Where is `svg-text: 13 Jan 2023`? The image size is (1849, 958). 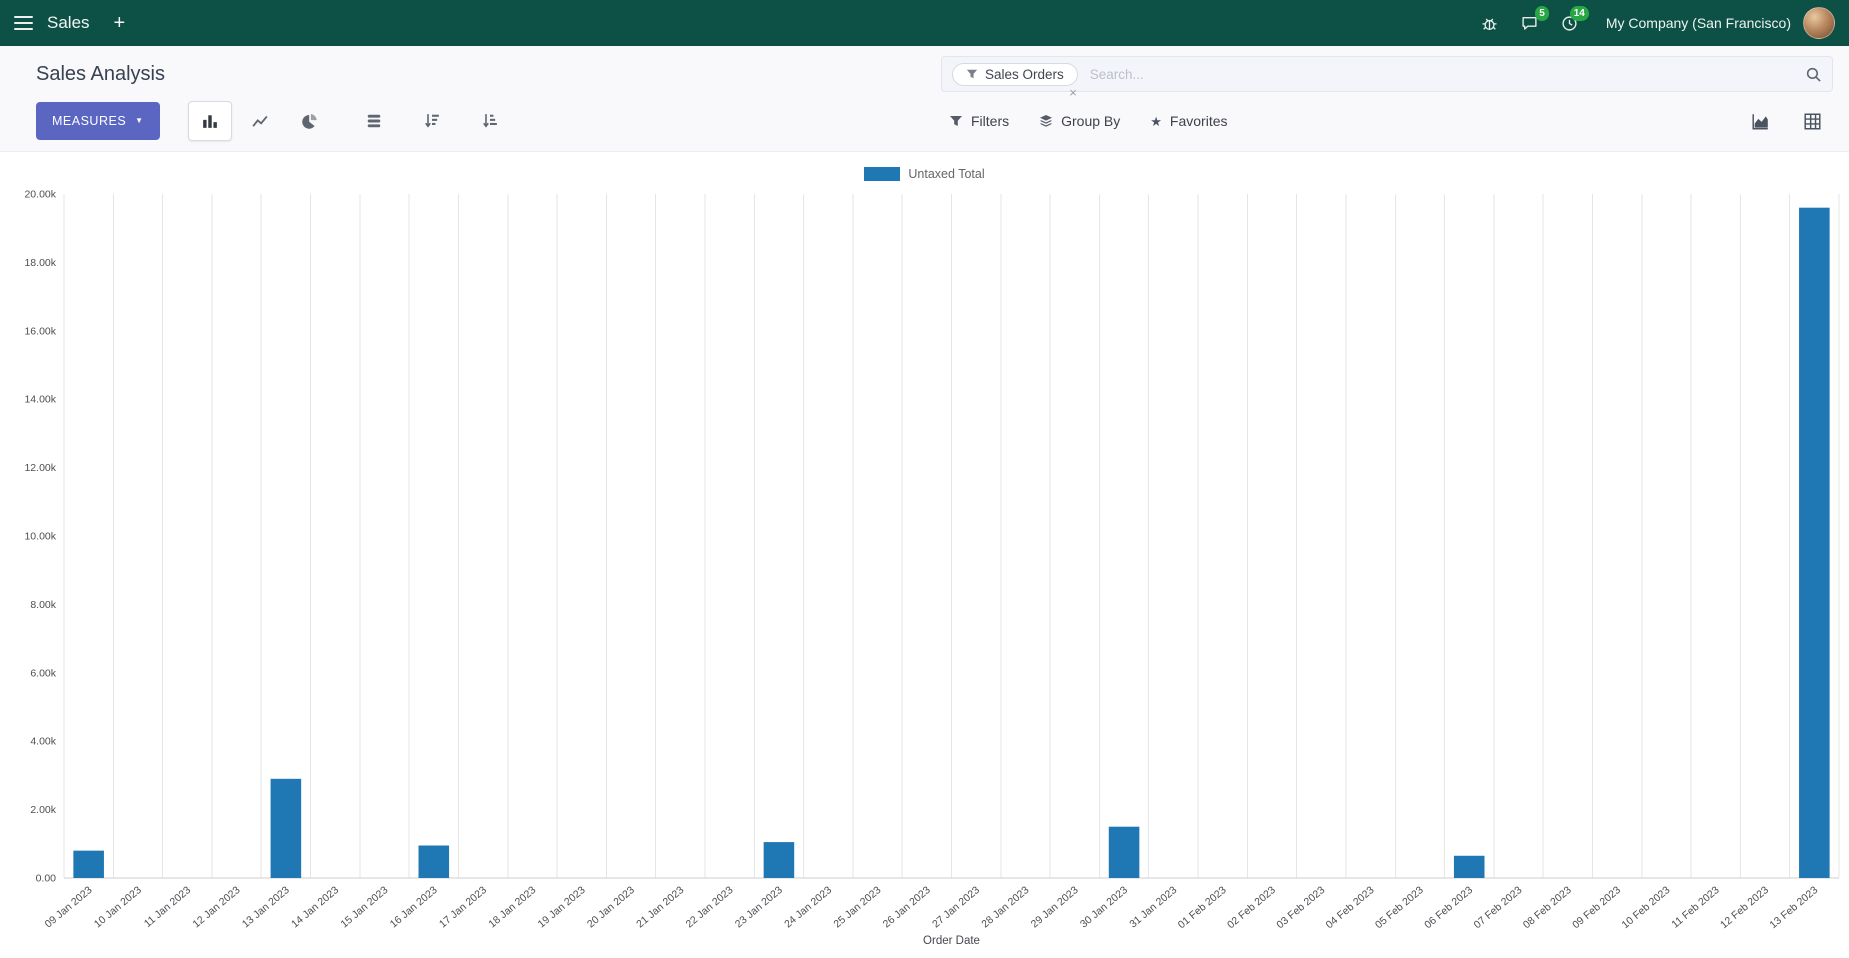 svg-text: 13 Jan 2023 is located at coordinates (266, 907).